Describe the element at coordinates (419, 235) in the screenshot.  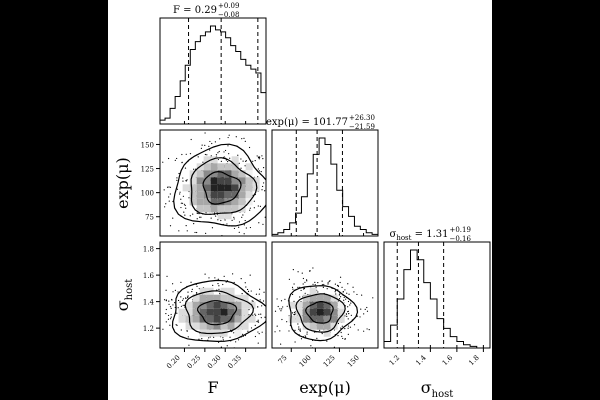
I see `hist-title-2: σhost = 1.31` at that location.